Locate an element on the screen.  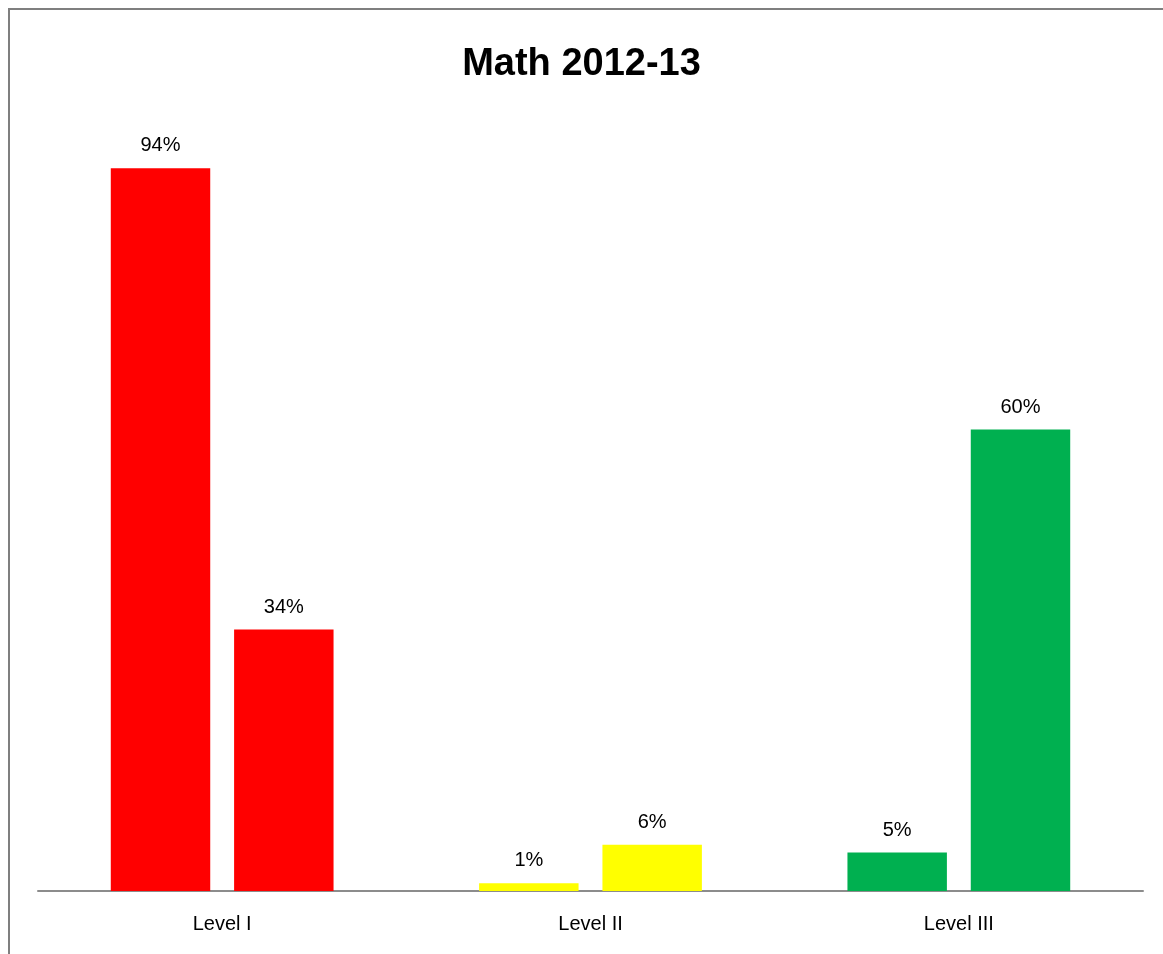
data-label: 5% is located at coordinates (897, 828).